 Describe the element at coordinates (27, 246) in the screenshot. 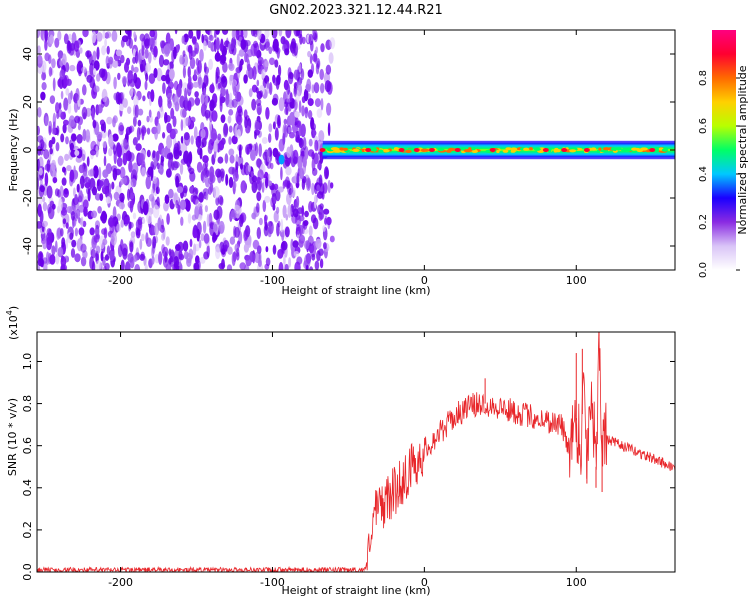

I see `y-tick-label: -40` at that location.